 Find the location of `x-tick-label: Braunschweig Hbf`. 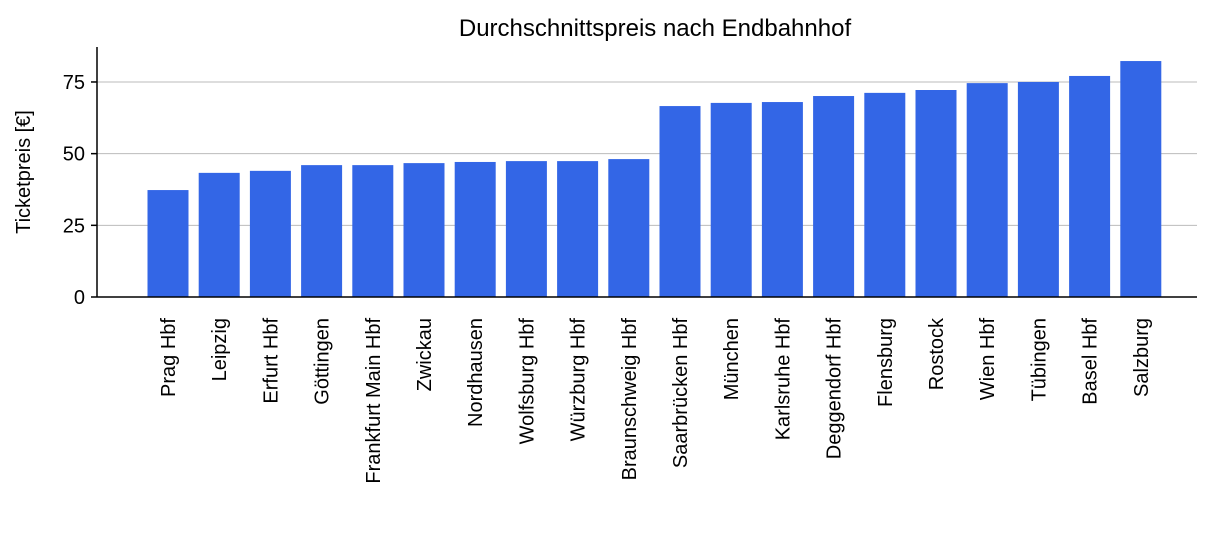

x-tick-label: Braunschweig Hbf is located at coordinates (630, 399).